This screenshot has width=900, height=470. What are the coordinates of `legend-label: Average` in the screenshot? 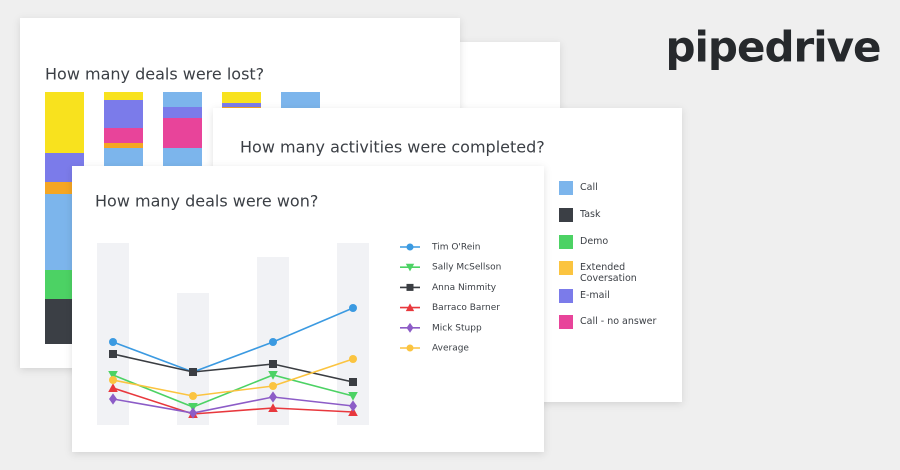 It's located at (450, 349).